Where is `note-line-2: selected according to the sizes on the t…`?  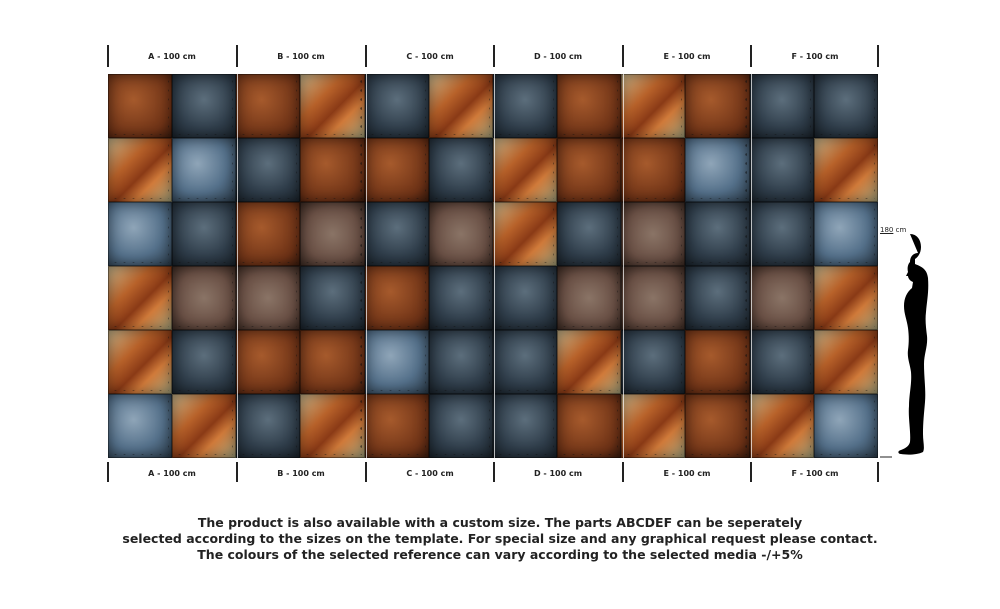
note-line-2: selected according to the sizes on the t… is located at coordinates (500, 538).